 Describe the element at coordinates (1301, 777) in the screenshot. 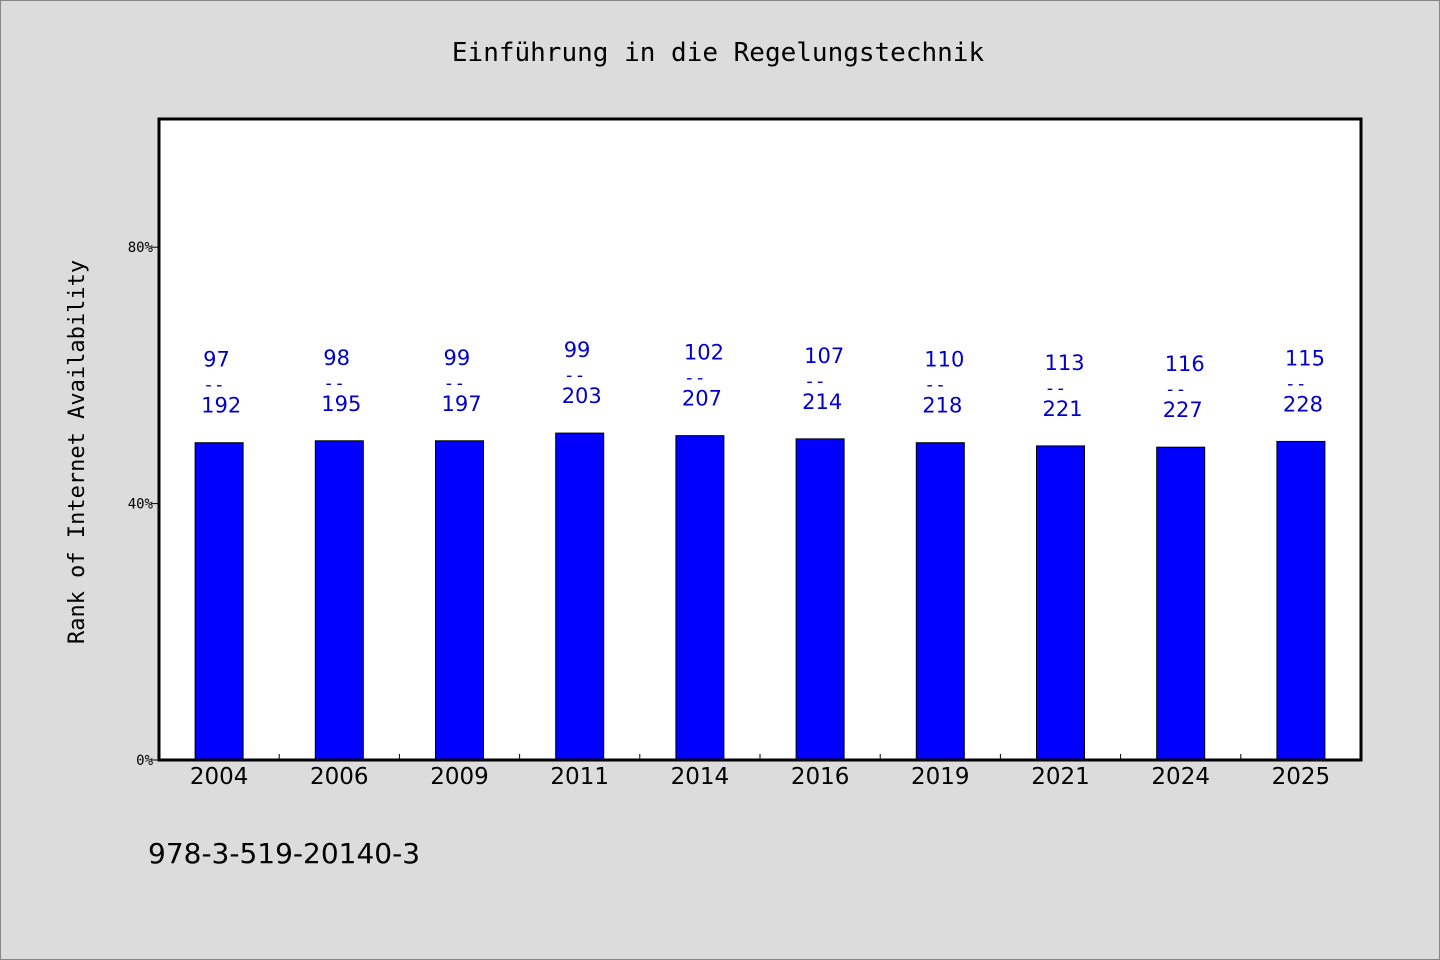

I see `x-tick-label: 2025` at that location.